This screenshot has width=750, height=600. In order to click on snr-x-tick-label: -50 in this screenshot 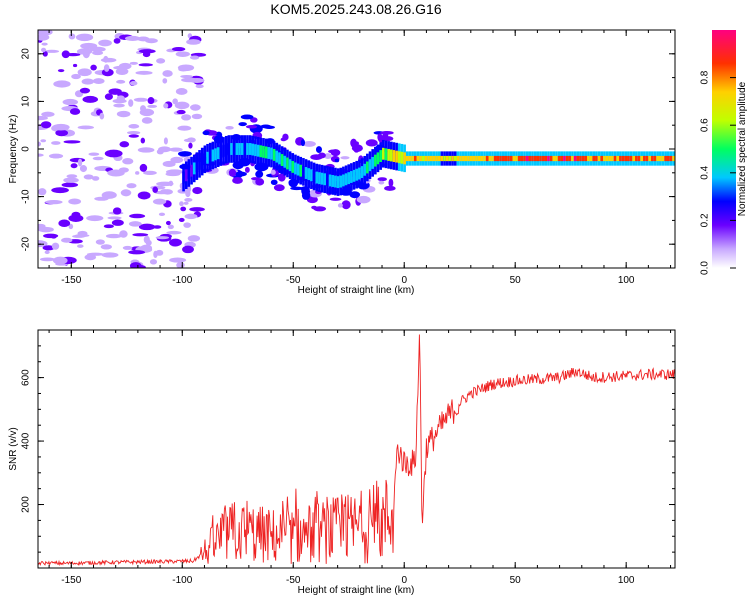, I will do `click(293, 580)`.